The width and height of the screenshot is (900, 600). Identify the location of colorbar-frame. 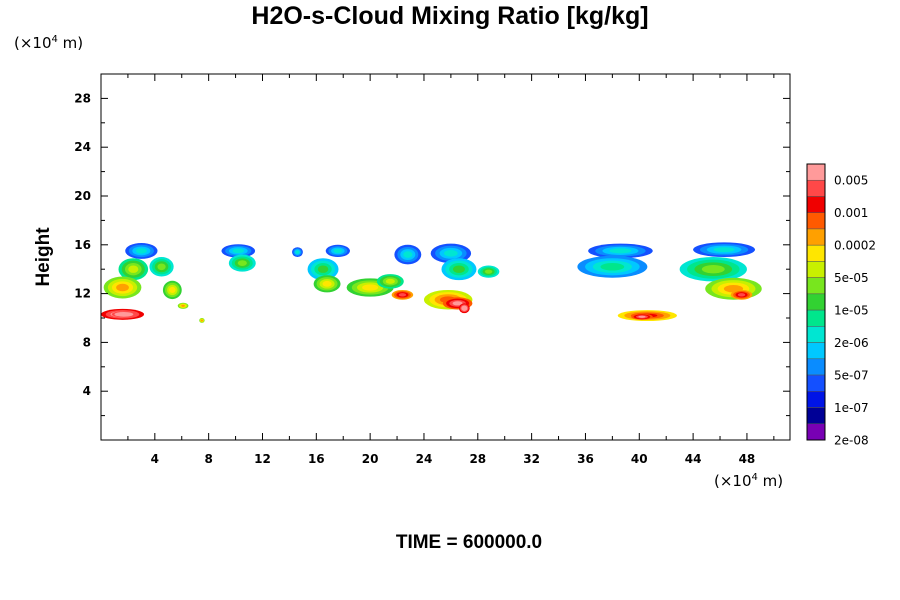
(816, 302).